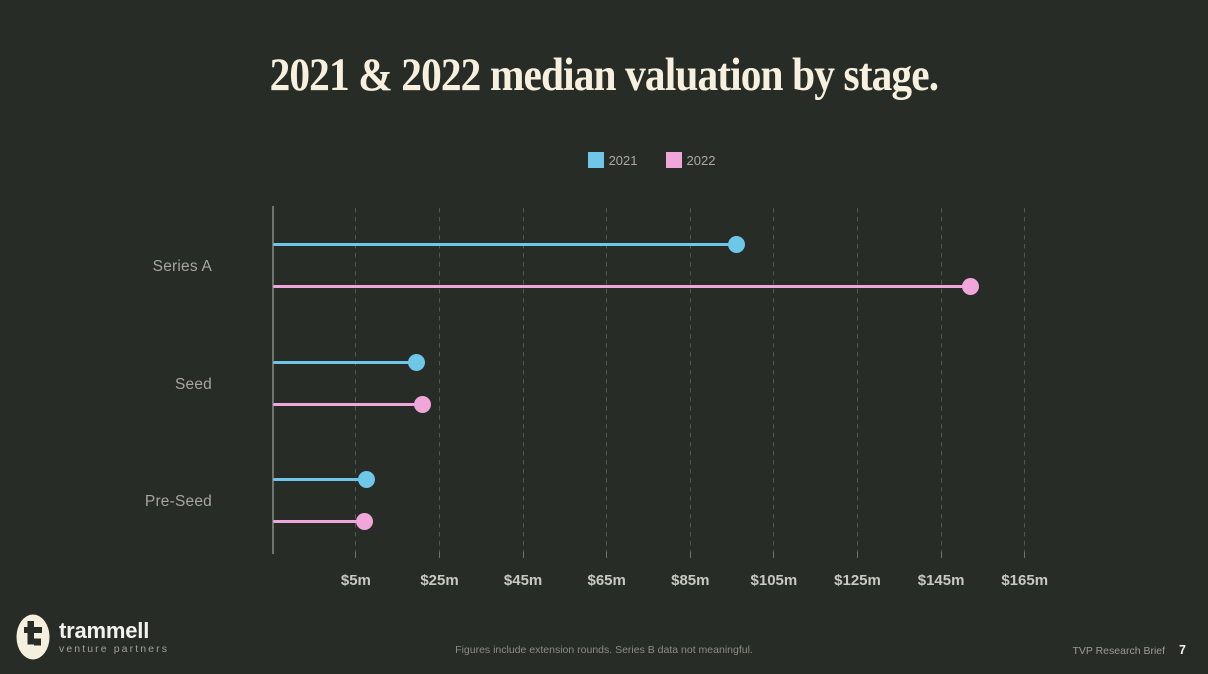 The width and height of the screenshot is (1208, 674). What do you see at coordinates (439, 555) in the screenshot?
I see `axis-tick-$25m` at bounding box center [439, 555].